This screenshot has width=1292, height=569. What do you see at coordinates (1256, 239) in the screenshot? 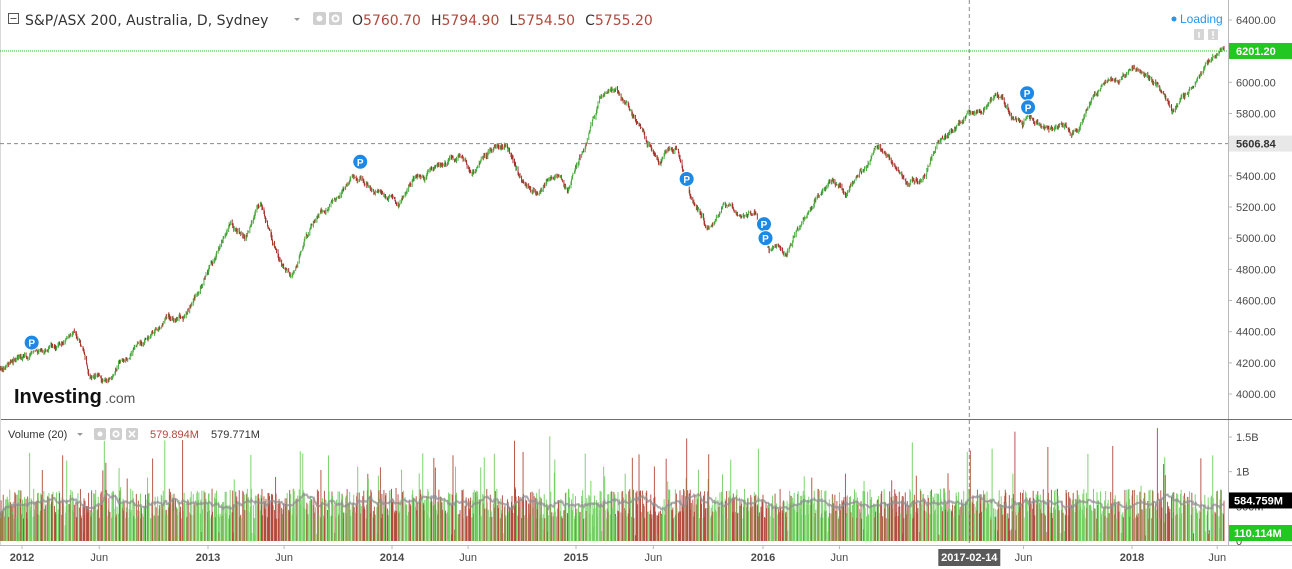
I see `price-tick-label: 5000.00` at bounding box center [1256, 239].